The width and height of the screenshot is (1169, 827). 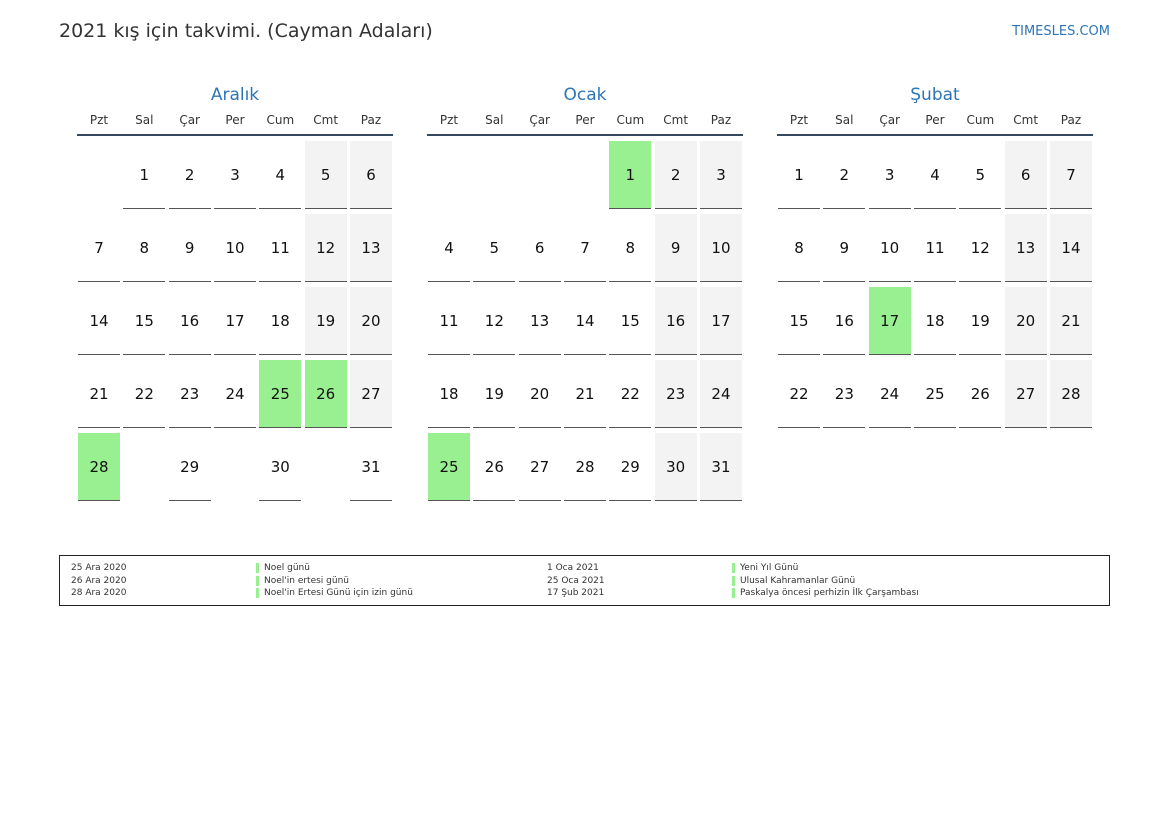 What do you see at coordinates (889, 321) in the screenshot?
I see `holiday-day-cell: 17` at bounding box center [889, 321].